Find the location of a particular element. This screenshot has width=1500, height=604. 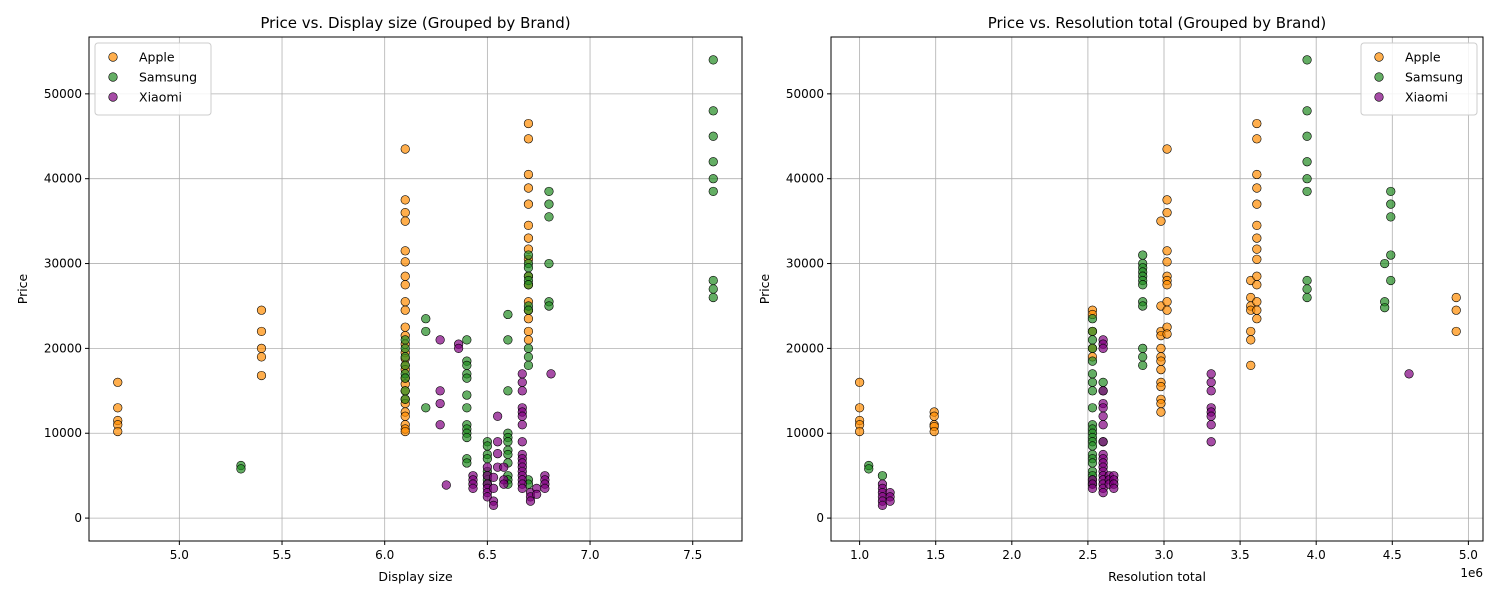

y-axis-label: Price is located at coordinates (22, 288).